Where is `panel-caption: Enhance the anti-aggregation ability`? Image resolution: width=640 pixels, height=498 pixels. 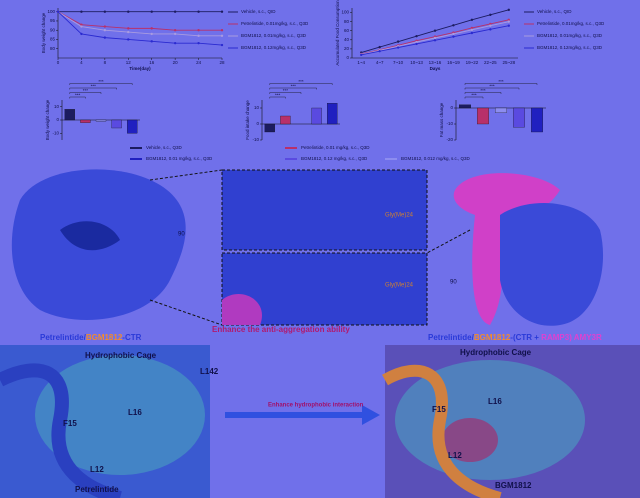 panel-caption: Enhance the anti-aggregation ability is located at coordinates (281, 329).